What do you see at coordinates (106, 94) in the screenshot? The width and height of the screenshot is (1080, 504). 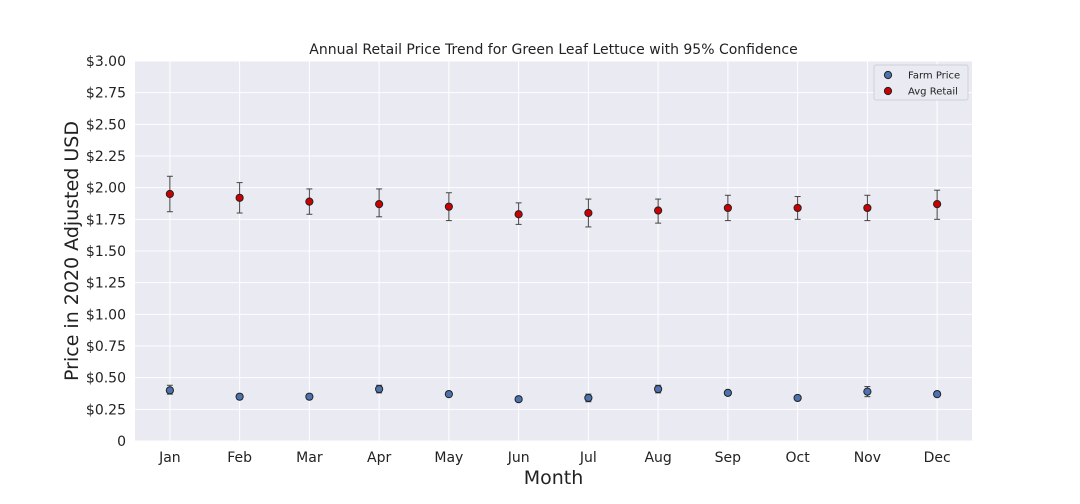 I see `y-tick-label: $2.75` at bounding box center [106, 94].